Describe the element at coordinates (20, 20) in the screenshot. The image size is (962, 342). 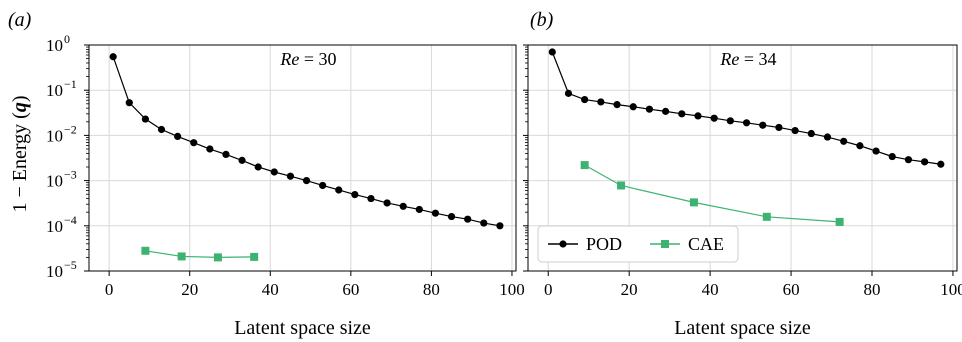
I see `panel-a-label: (a)` at that location.